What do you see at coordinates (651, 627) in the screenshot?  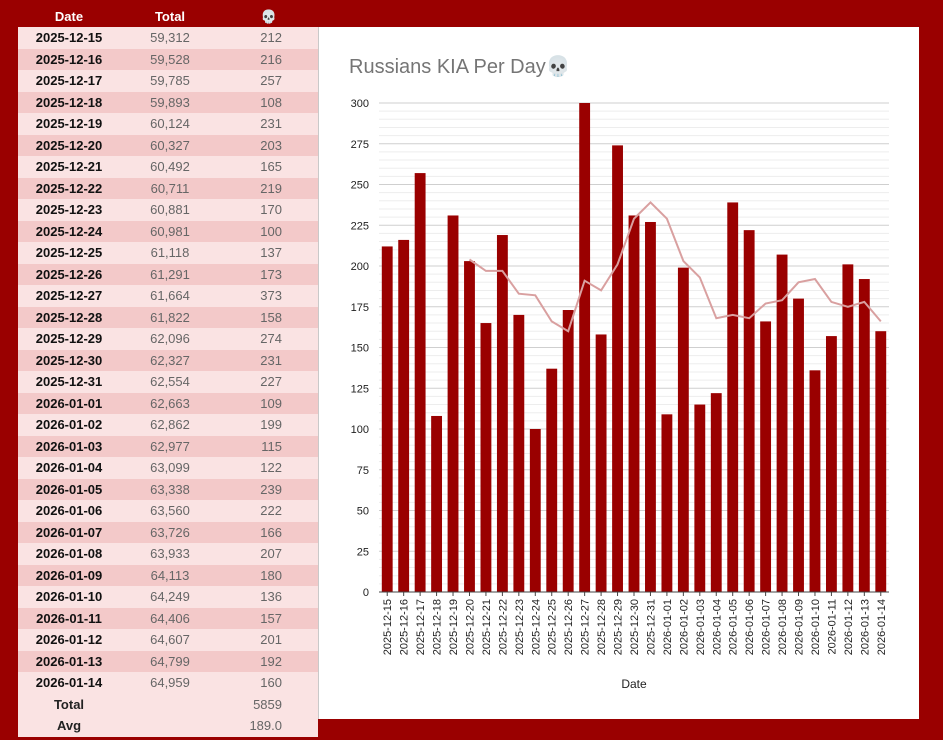 I see `x-tick-label: 2025-12-31` at bounding box center [651, 627].